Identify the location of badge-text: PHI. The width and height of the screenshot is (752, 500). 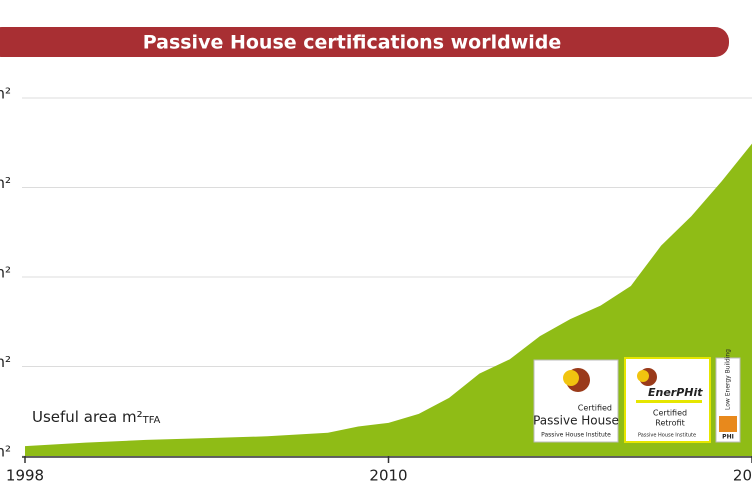
(728, 437).